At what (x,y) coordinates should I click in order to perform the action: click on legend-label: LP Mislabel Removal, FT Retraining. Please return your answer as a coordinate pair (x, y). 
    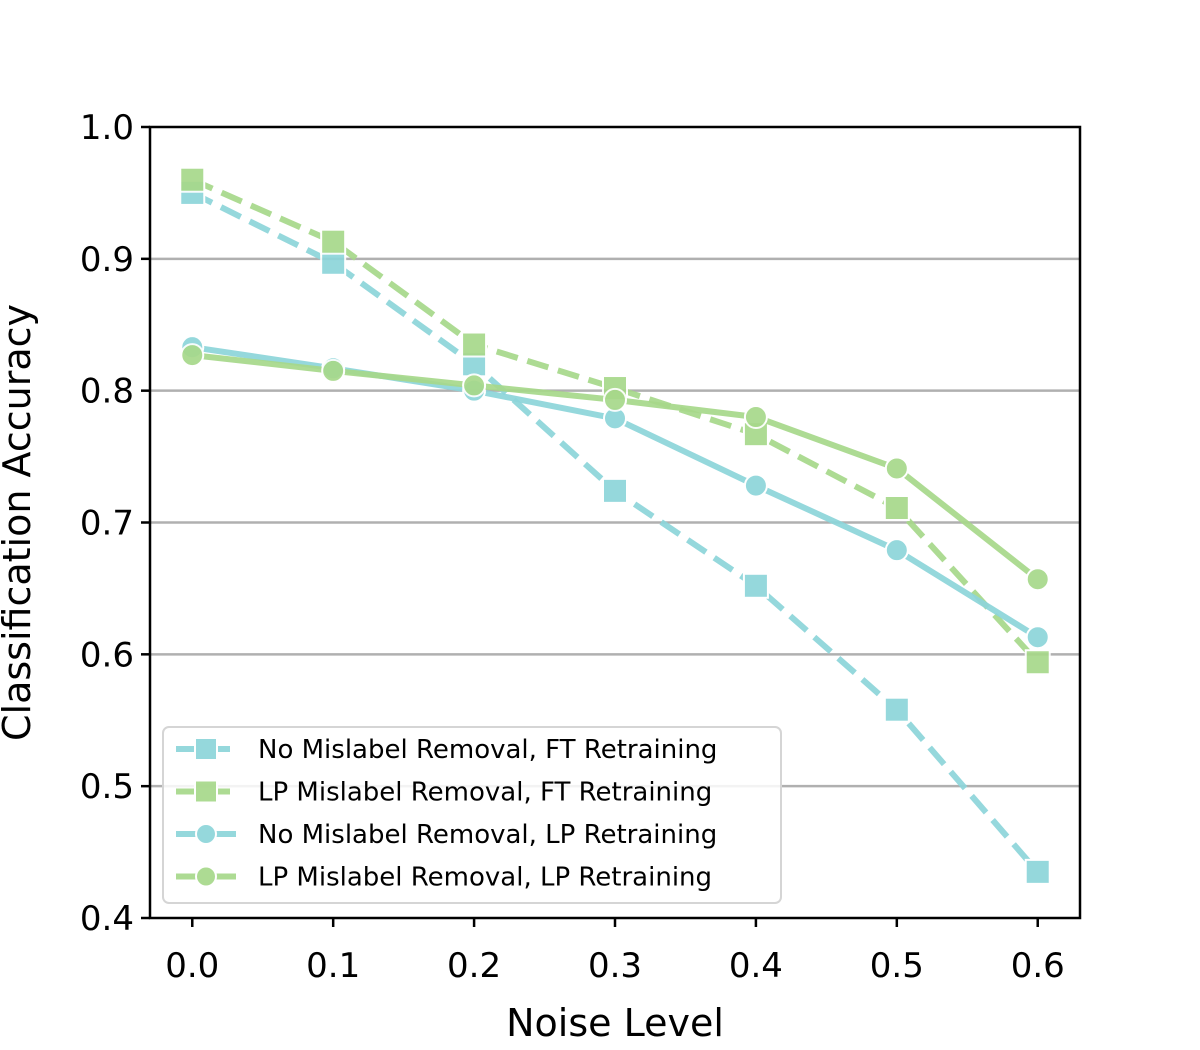
    Looking at the image, I should click on (485, 793).